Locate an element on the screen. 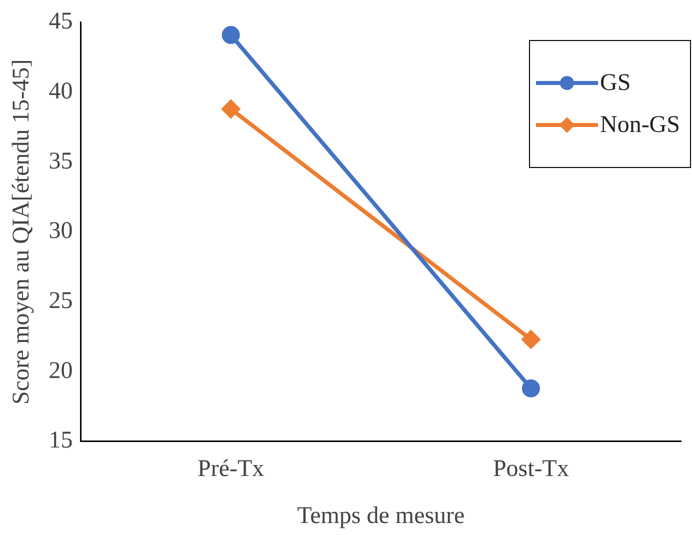 This screenshot has height=535, width=692. y-tick-label: 30 is located at coordinates (60, 231).